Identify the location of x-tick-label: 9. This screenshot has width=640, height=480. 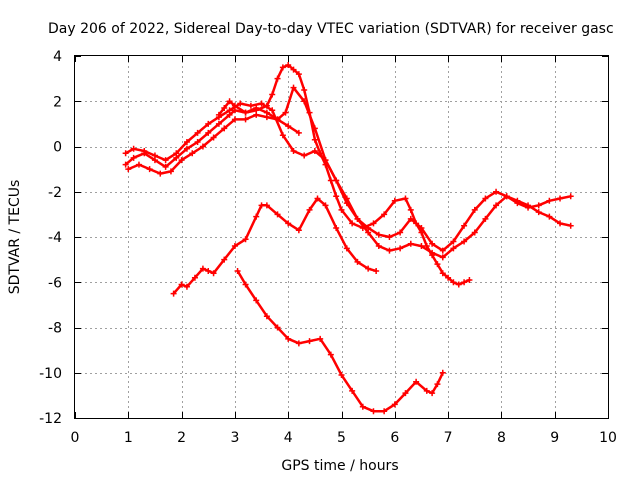
(554, 438).